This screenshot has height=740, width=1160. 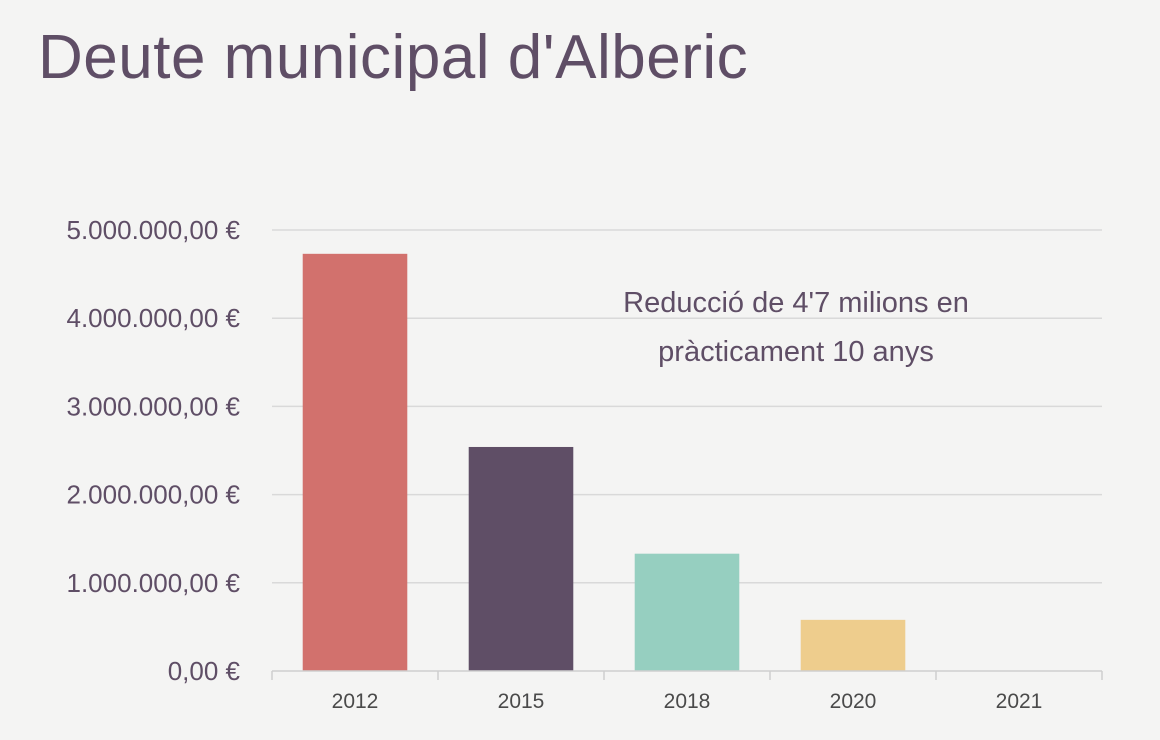 What do you see at coordinates (853, 645) in the screenshot?
I see `bar-2020` at bounding box center [853, 645].